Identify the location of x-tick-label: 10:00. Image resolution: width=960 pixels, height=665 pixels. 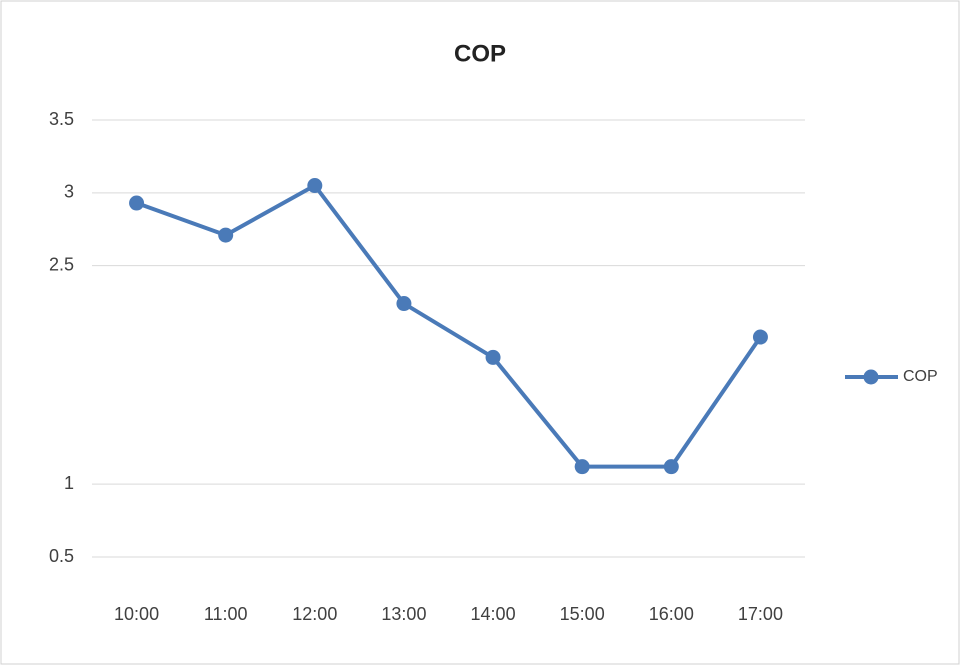
(136, 614).